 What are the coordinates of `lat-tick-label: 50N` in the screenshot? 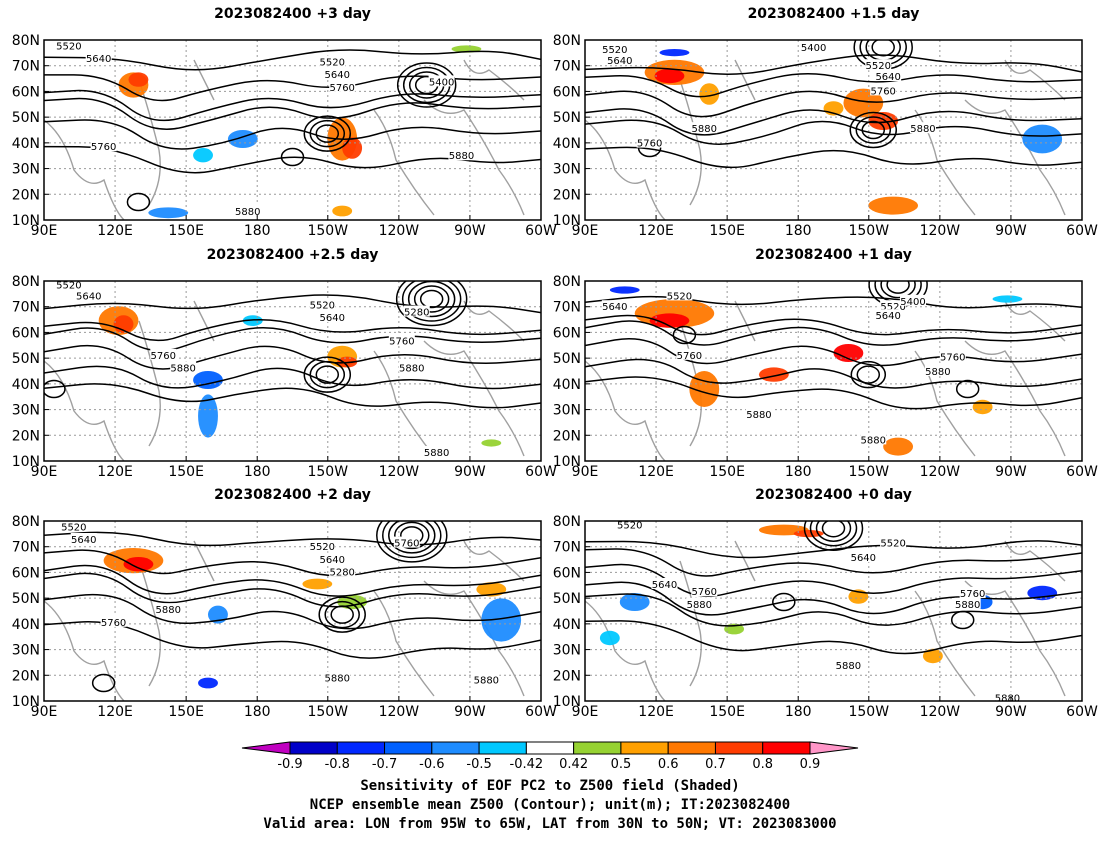 It's located at (567, 599).